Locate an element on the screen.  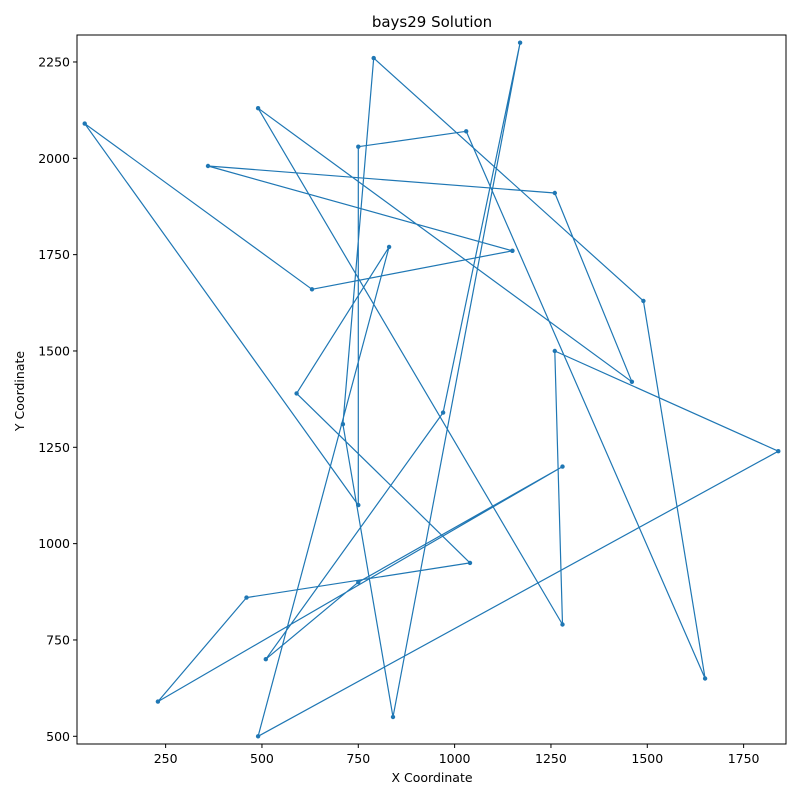
y-tick-label: 750 is located at coordinates (58, 639).